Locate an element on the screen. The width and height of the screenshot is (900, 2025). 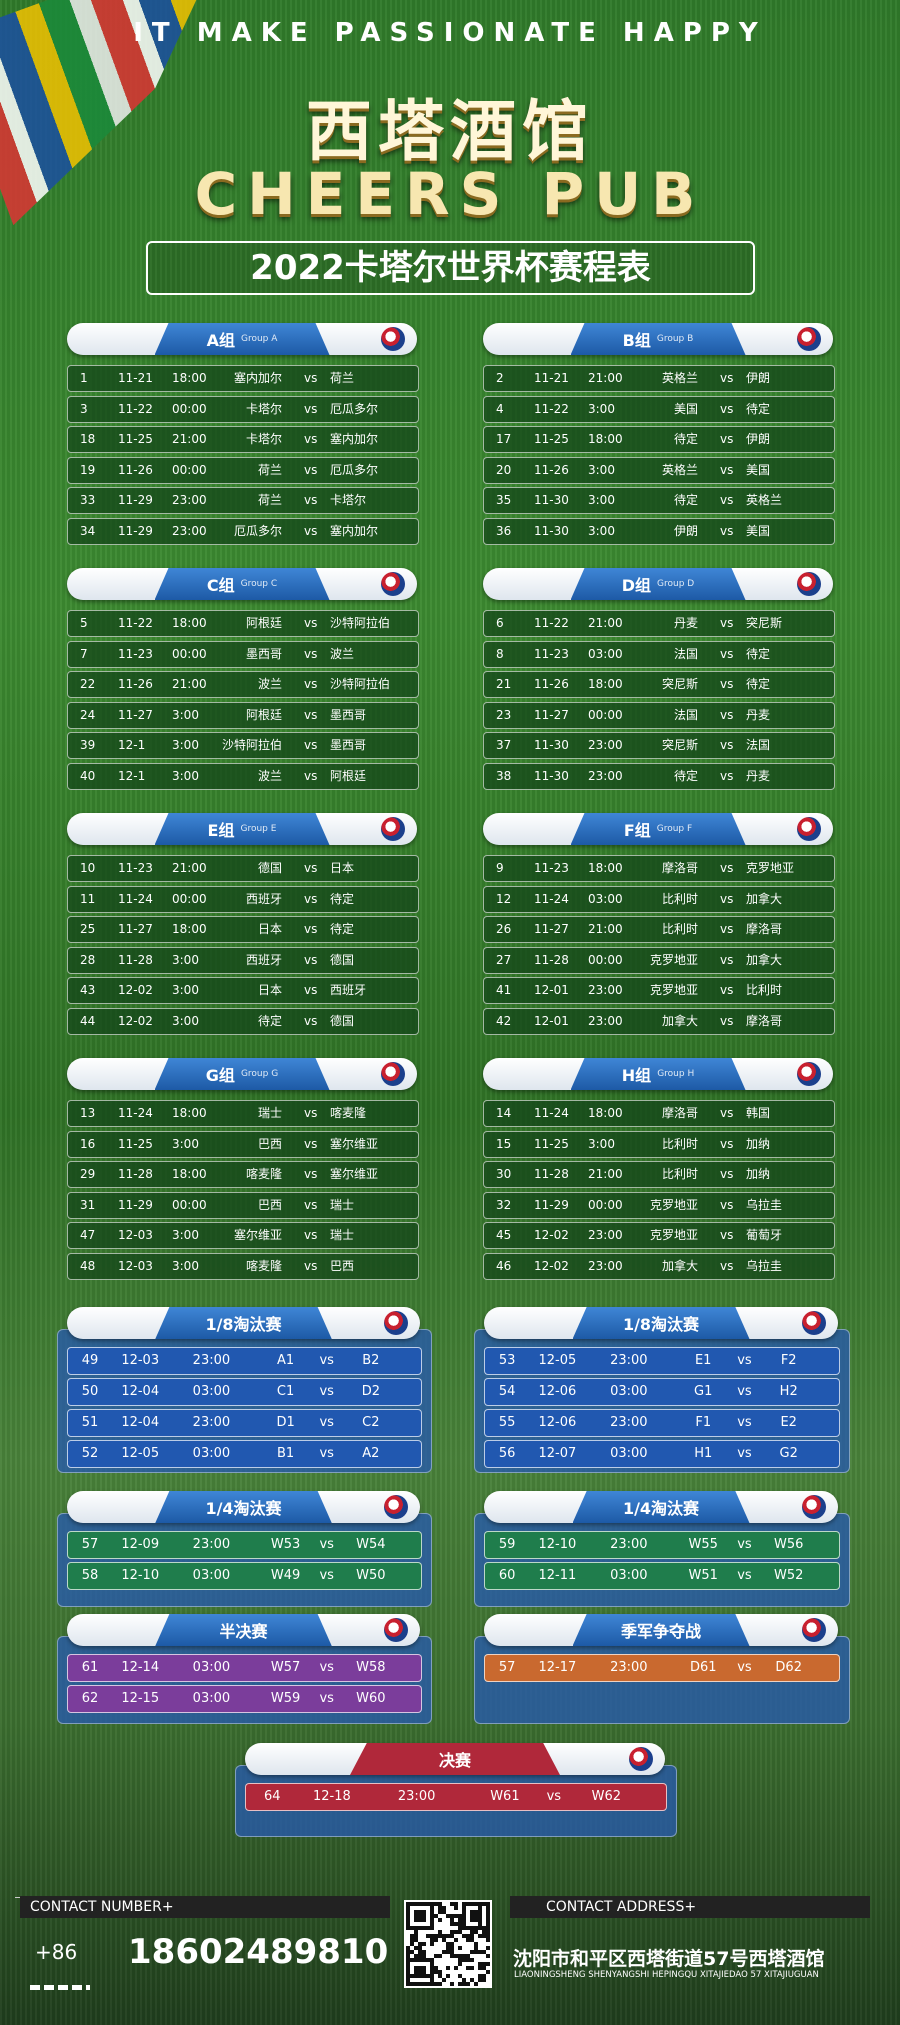
team-away: 卡塔尔 is located at coordinates (348, 500).